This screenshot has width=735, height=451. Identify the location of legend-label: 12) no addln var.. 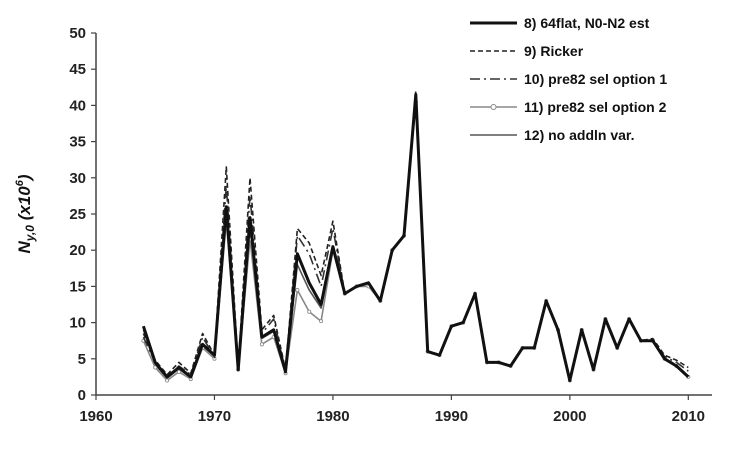
(579, 135).